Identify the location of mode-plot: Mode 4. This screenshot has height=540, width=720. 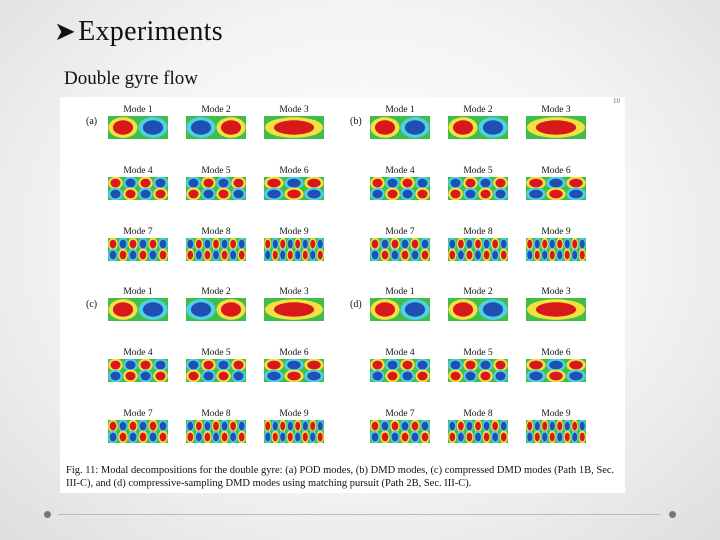
(138, 365).